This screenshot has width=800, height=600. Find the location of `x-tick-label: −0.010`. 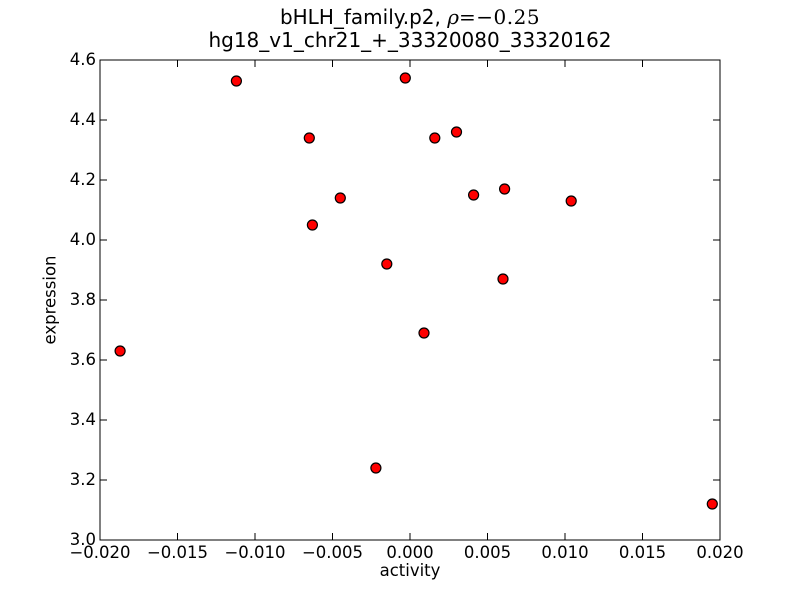

x-tick-label: −0.010 is located at coordinates (255, 552).